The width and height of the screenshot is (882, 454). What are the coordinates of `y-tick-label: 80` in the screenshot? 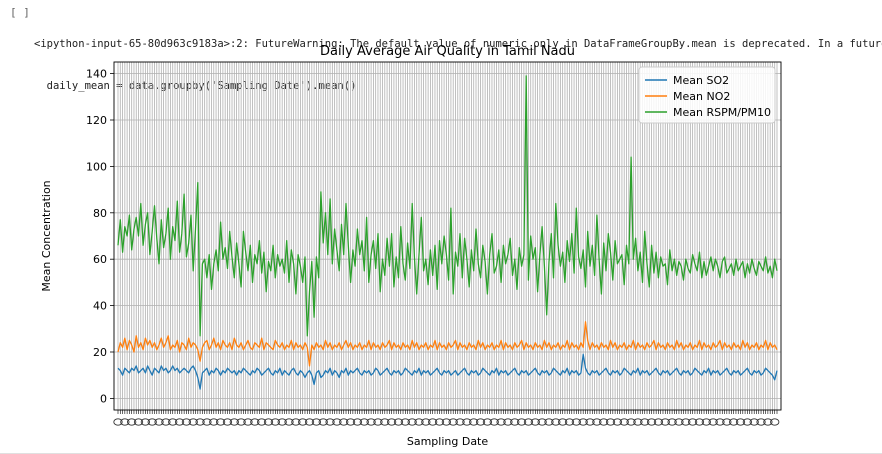 It's located at (100, 213).